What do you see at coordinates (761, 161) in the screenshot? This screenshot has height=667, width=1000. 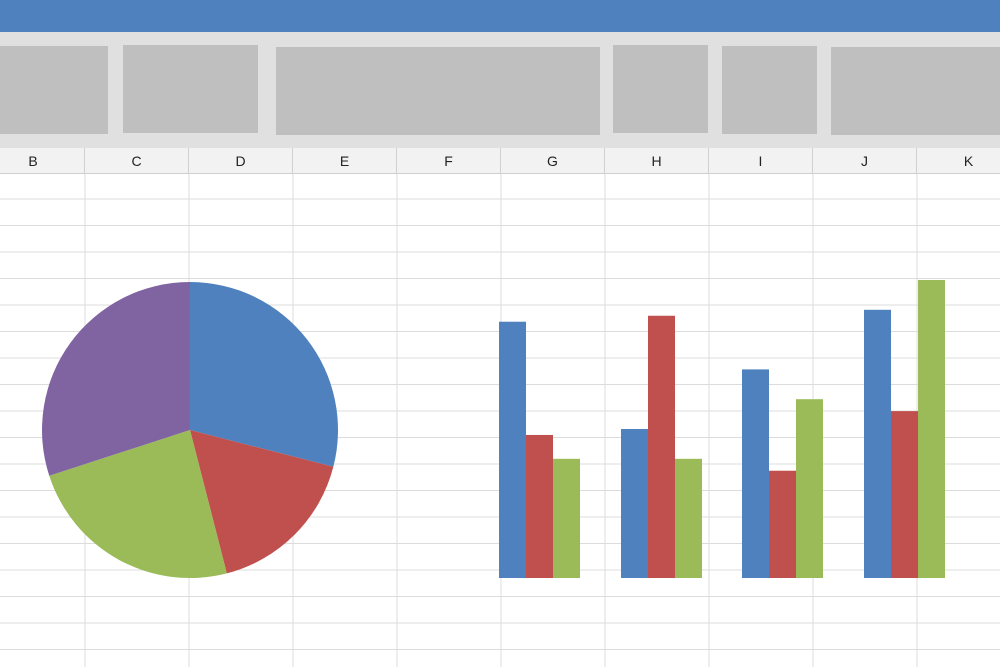 I see `column-header-i: I` at bounding box center [761, 161].